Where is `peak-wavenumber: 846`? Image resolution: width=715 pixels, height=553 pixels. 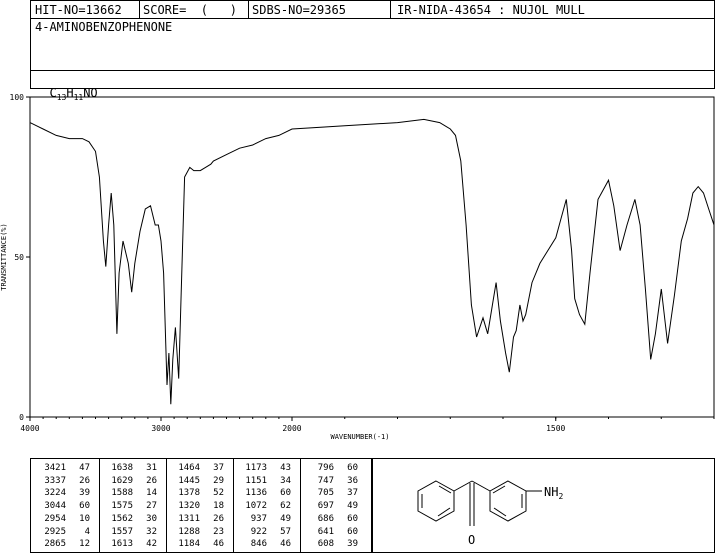
peak-wavenumber: 846 is located at coordinates (258, 544).